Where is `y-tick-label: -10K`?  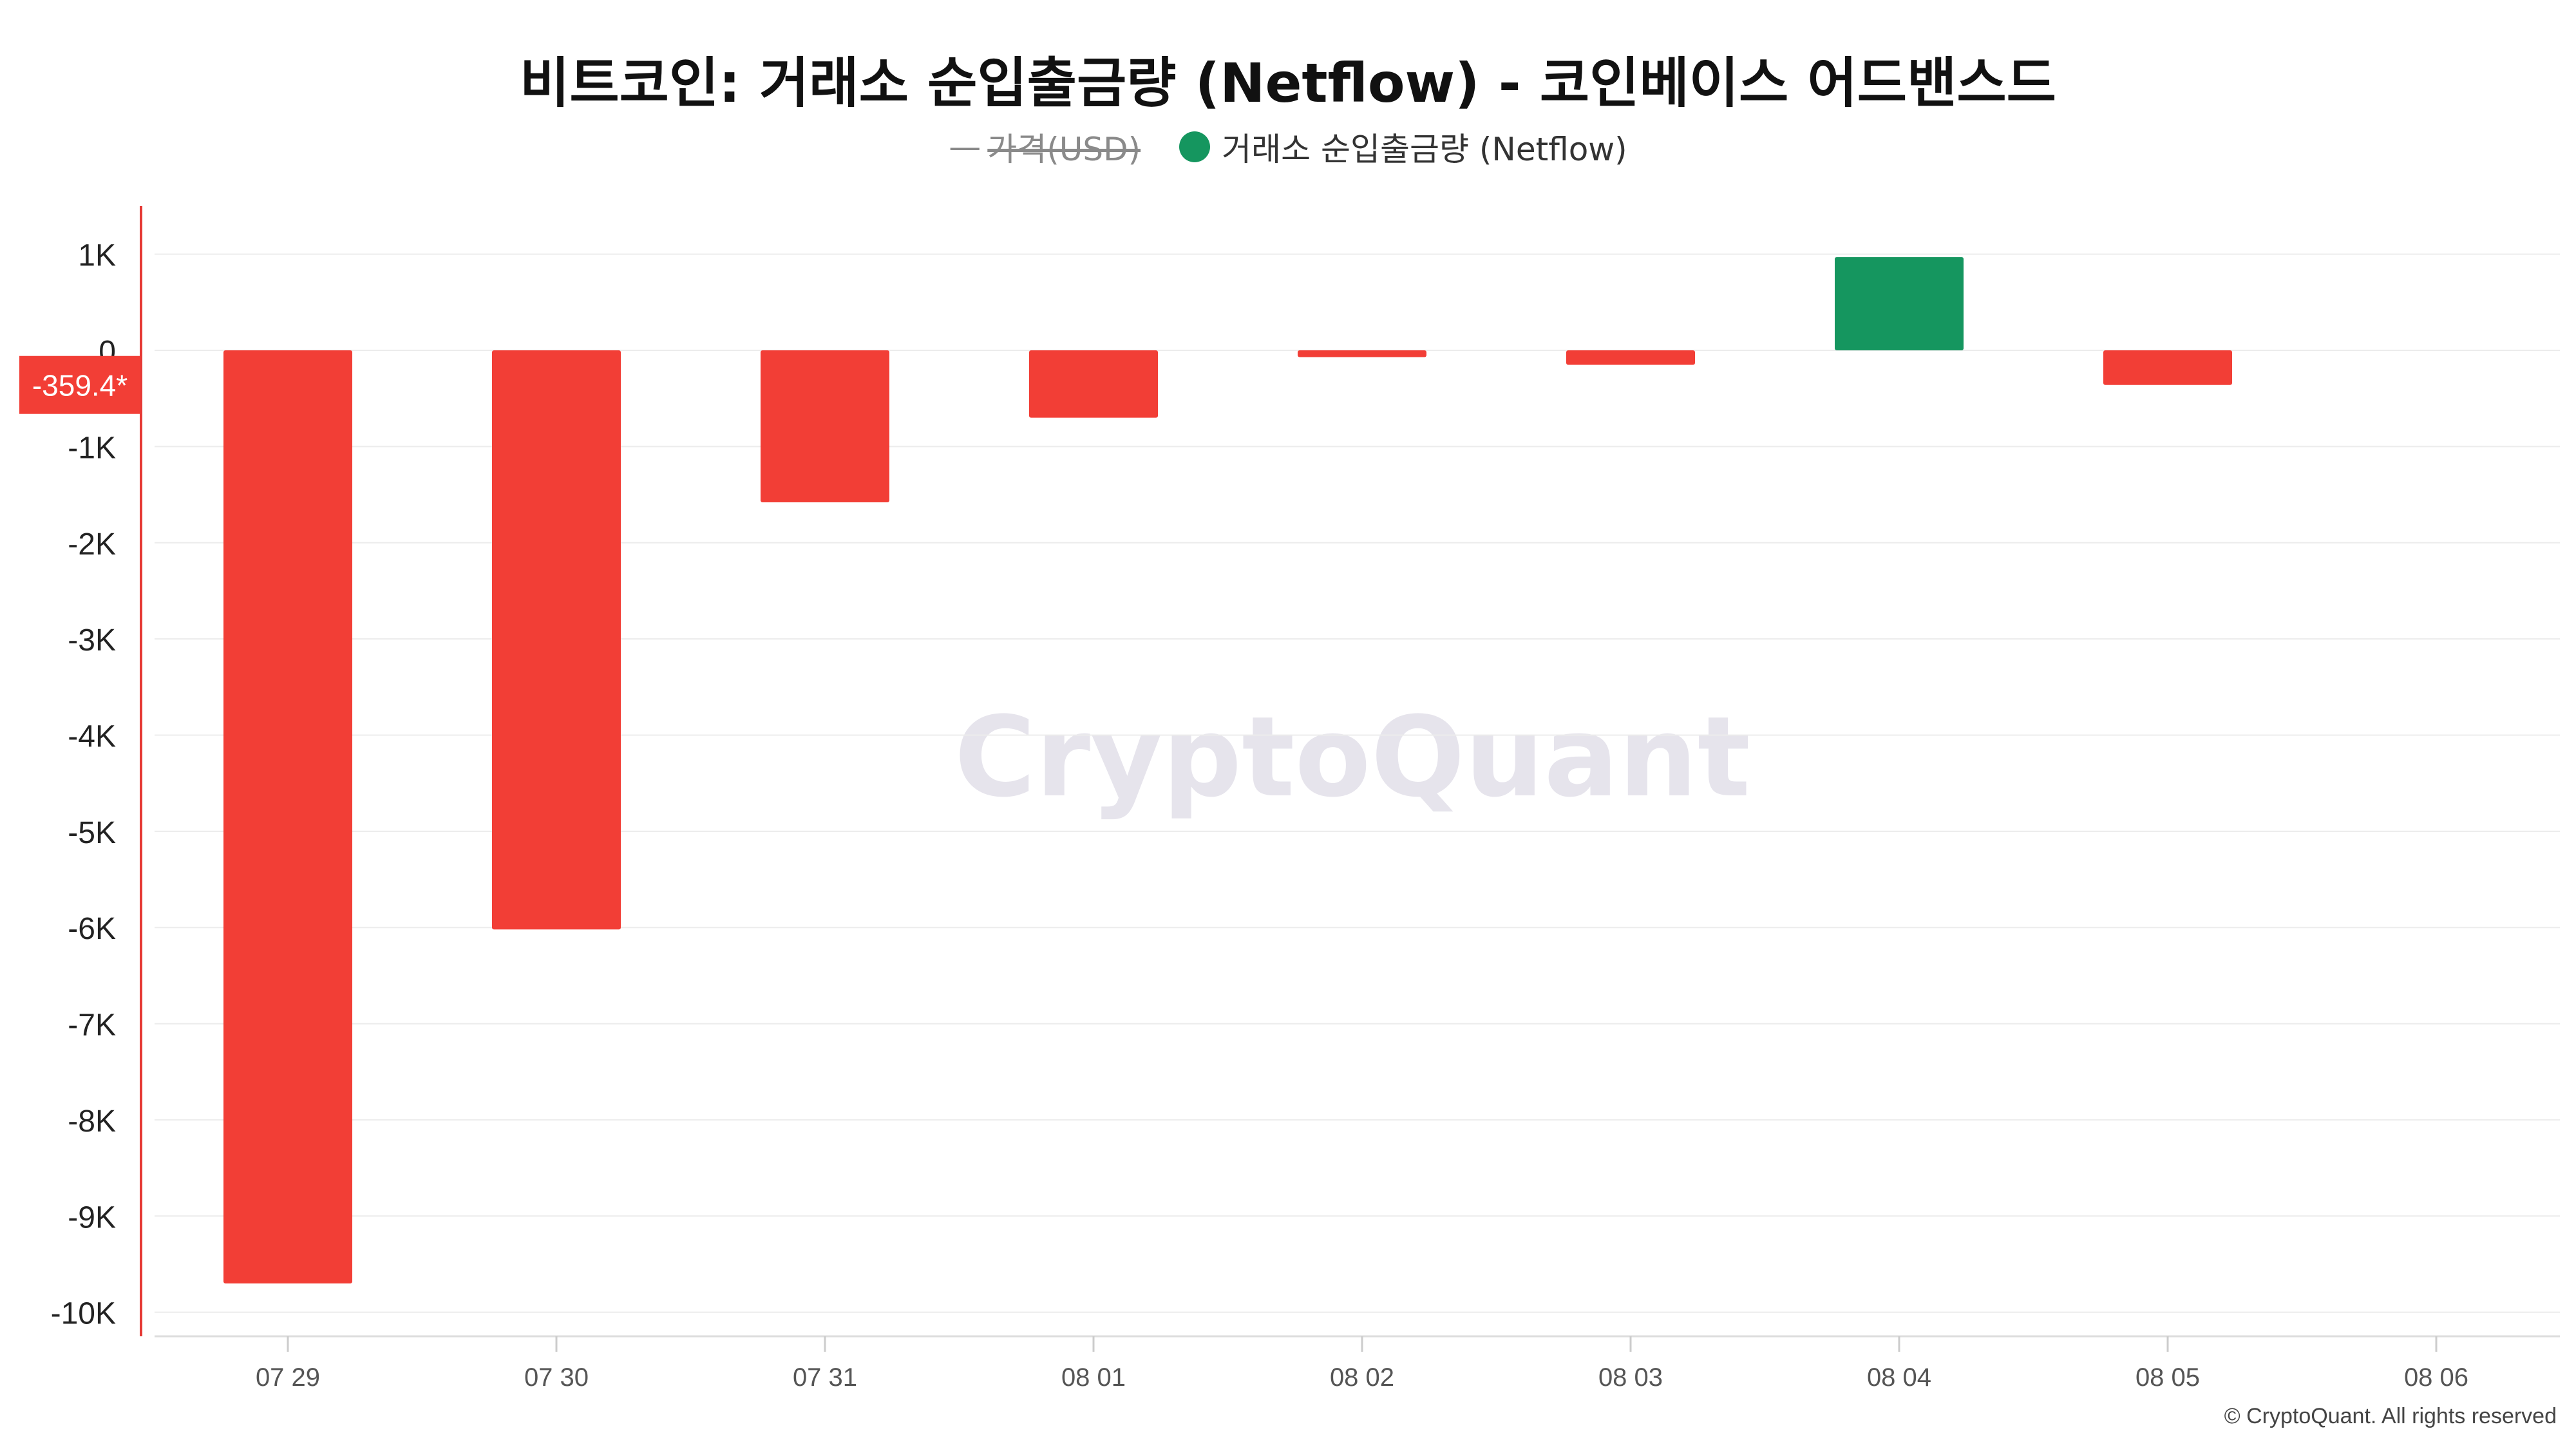 y-tick-label: -10K is located at coordinates (83, 1314).